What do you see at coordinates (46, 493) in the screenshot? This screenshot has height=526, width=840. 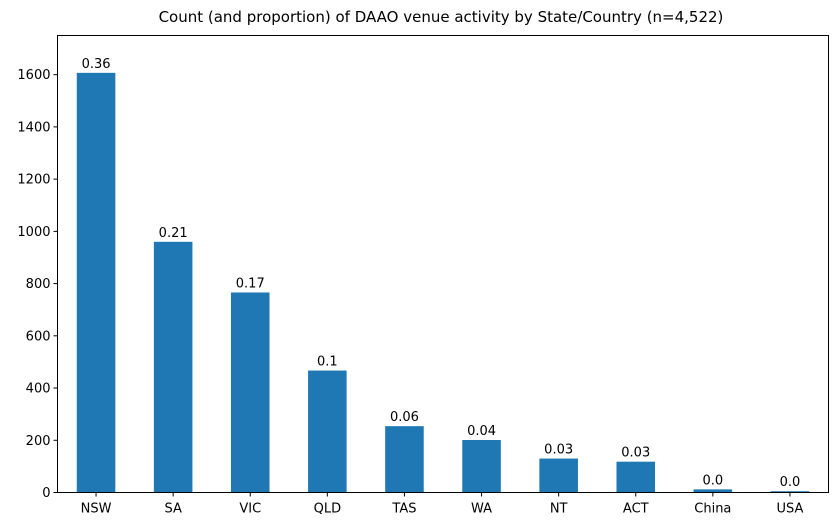 I see `y-tick-label: 0` at bounding box center [46, 493].